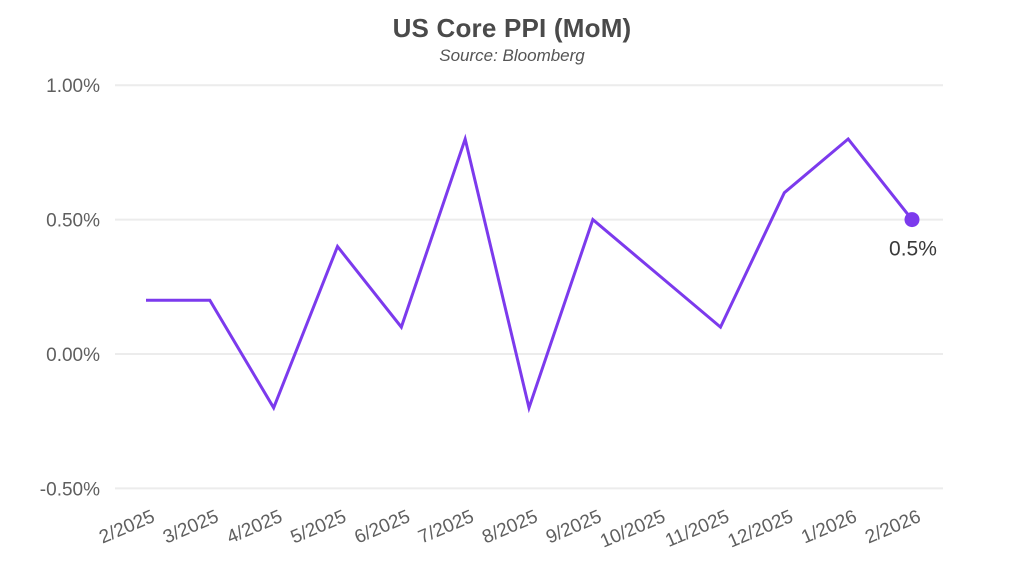 The height and width of the screenshot is (575, 1024). Describe the element at coordinates (127, 527) in the screenshot. I see `x-axis-tick-label: 2/2025` at that location.